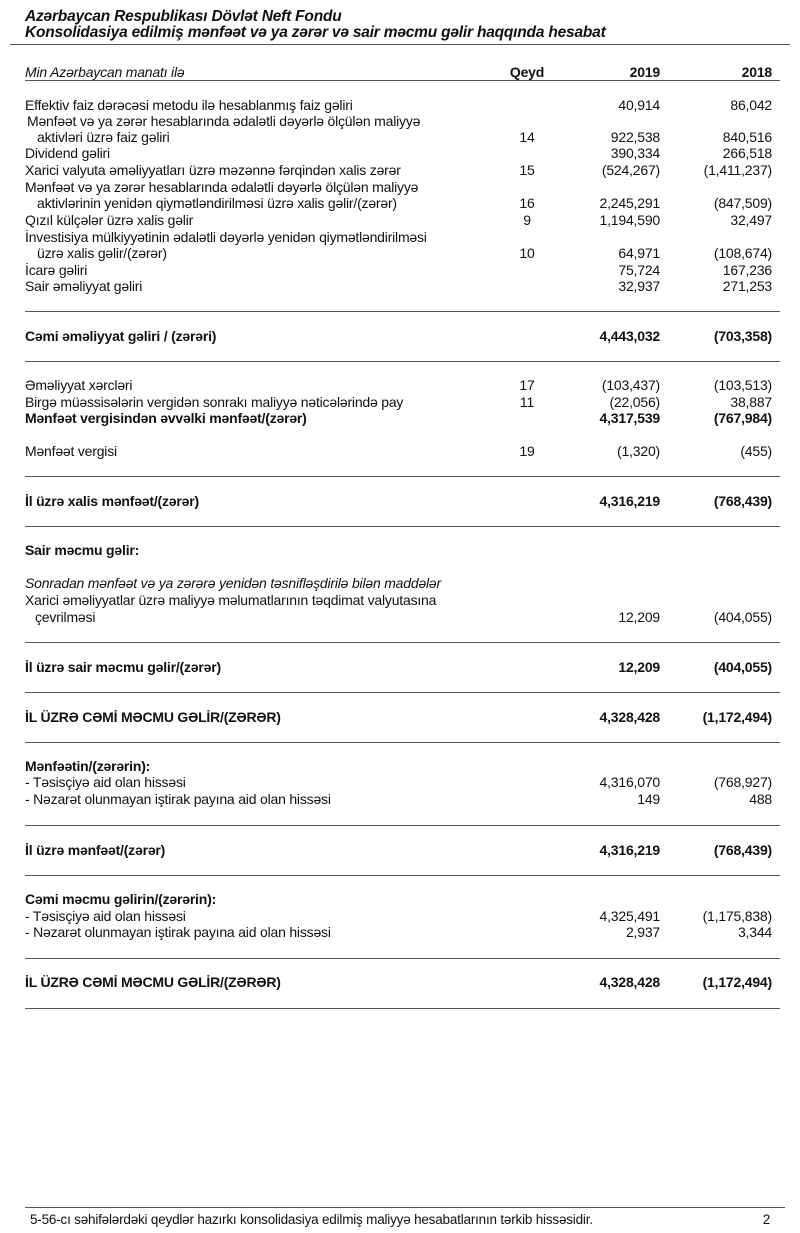 This screenshot has height=1233, width=800. Describe the element at coordinates (635, 137) in the screenshot. I see `row-value-2019: 922,538` at that location.